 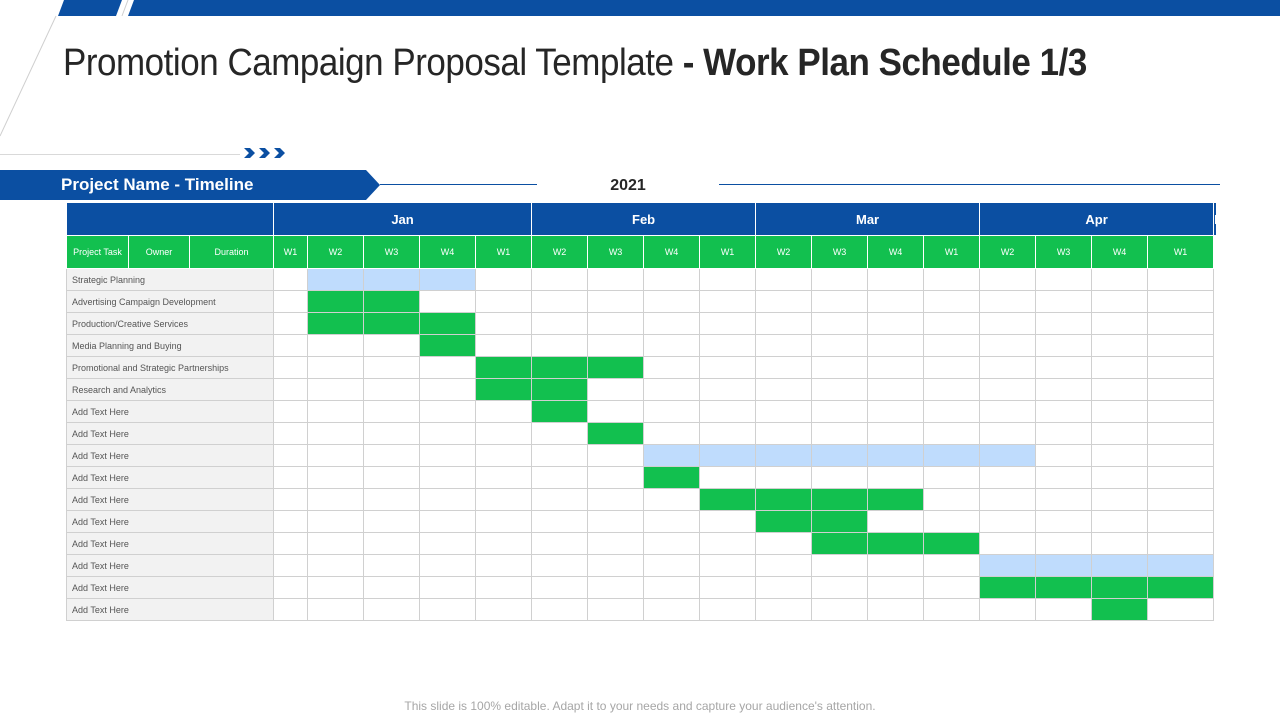 What do you see at coordinates (885, 63) in the screenshot?
I see `page-title-bold: - Work Plan Schedule 1/3` at bounding box center [885, 63].